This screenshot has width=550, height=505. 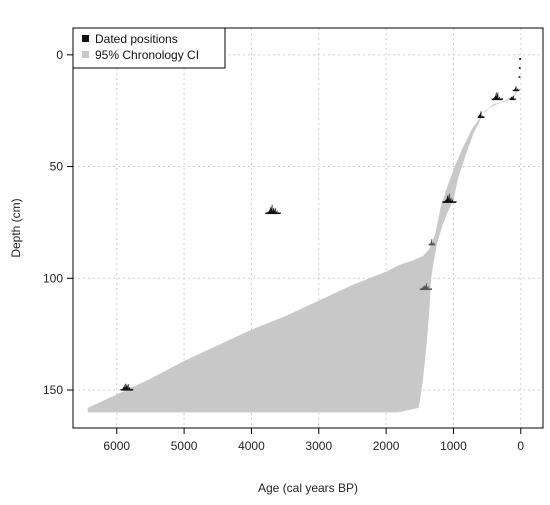 What do you see at coordinates (251, 446) in the screenshot?
I see `x-tick-label: 4000` at bounding box center [251, 446].